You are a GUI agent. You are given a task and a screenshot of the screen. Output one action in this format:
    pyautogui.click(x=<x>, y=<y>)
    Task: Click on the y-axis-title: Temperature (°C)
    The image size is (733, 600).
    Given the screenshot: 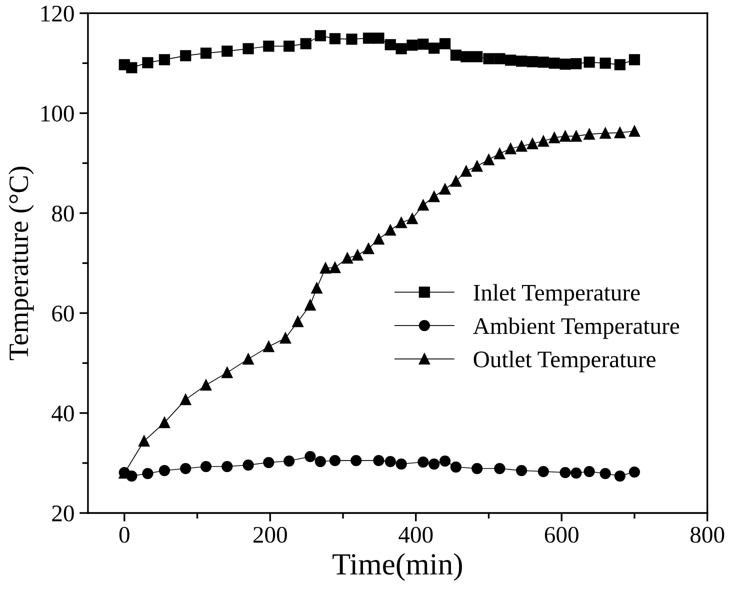 What is the action you would take?
    pyautogui.click(x=21, y=263)
    